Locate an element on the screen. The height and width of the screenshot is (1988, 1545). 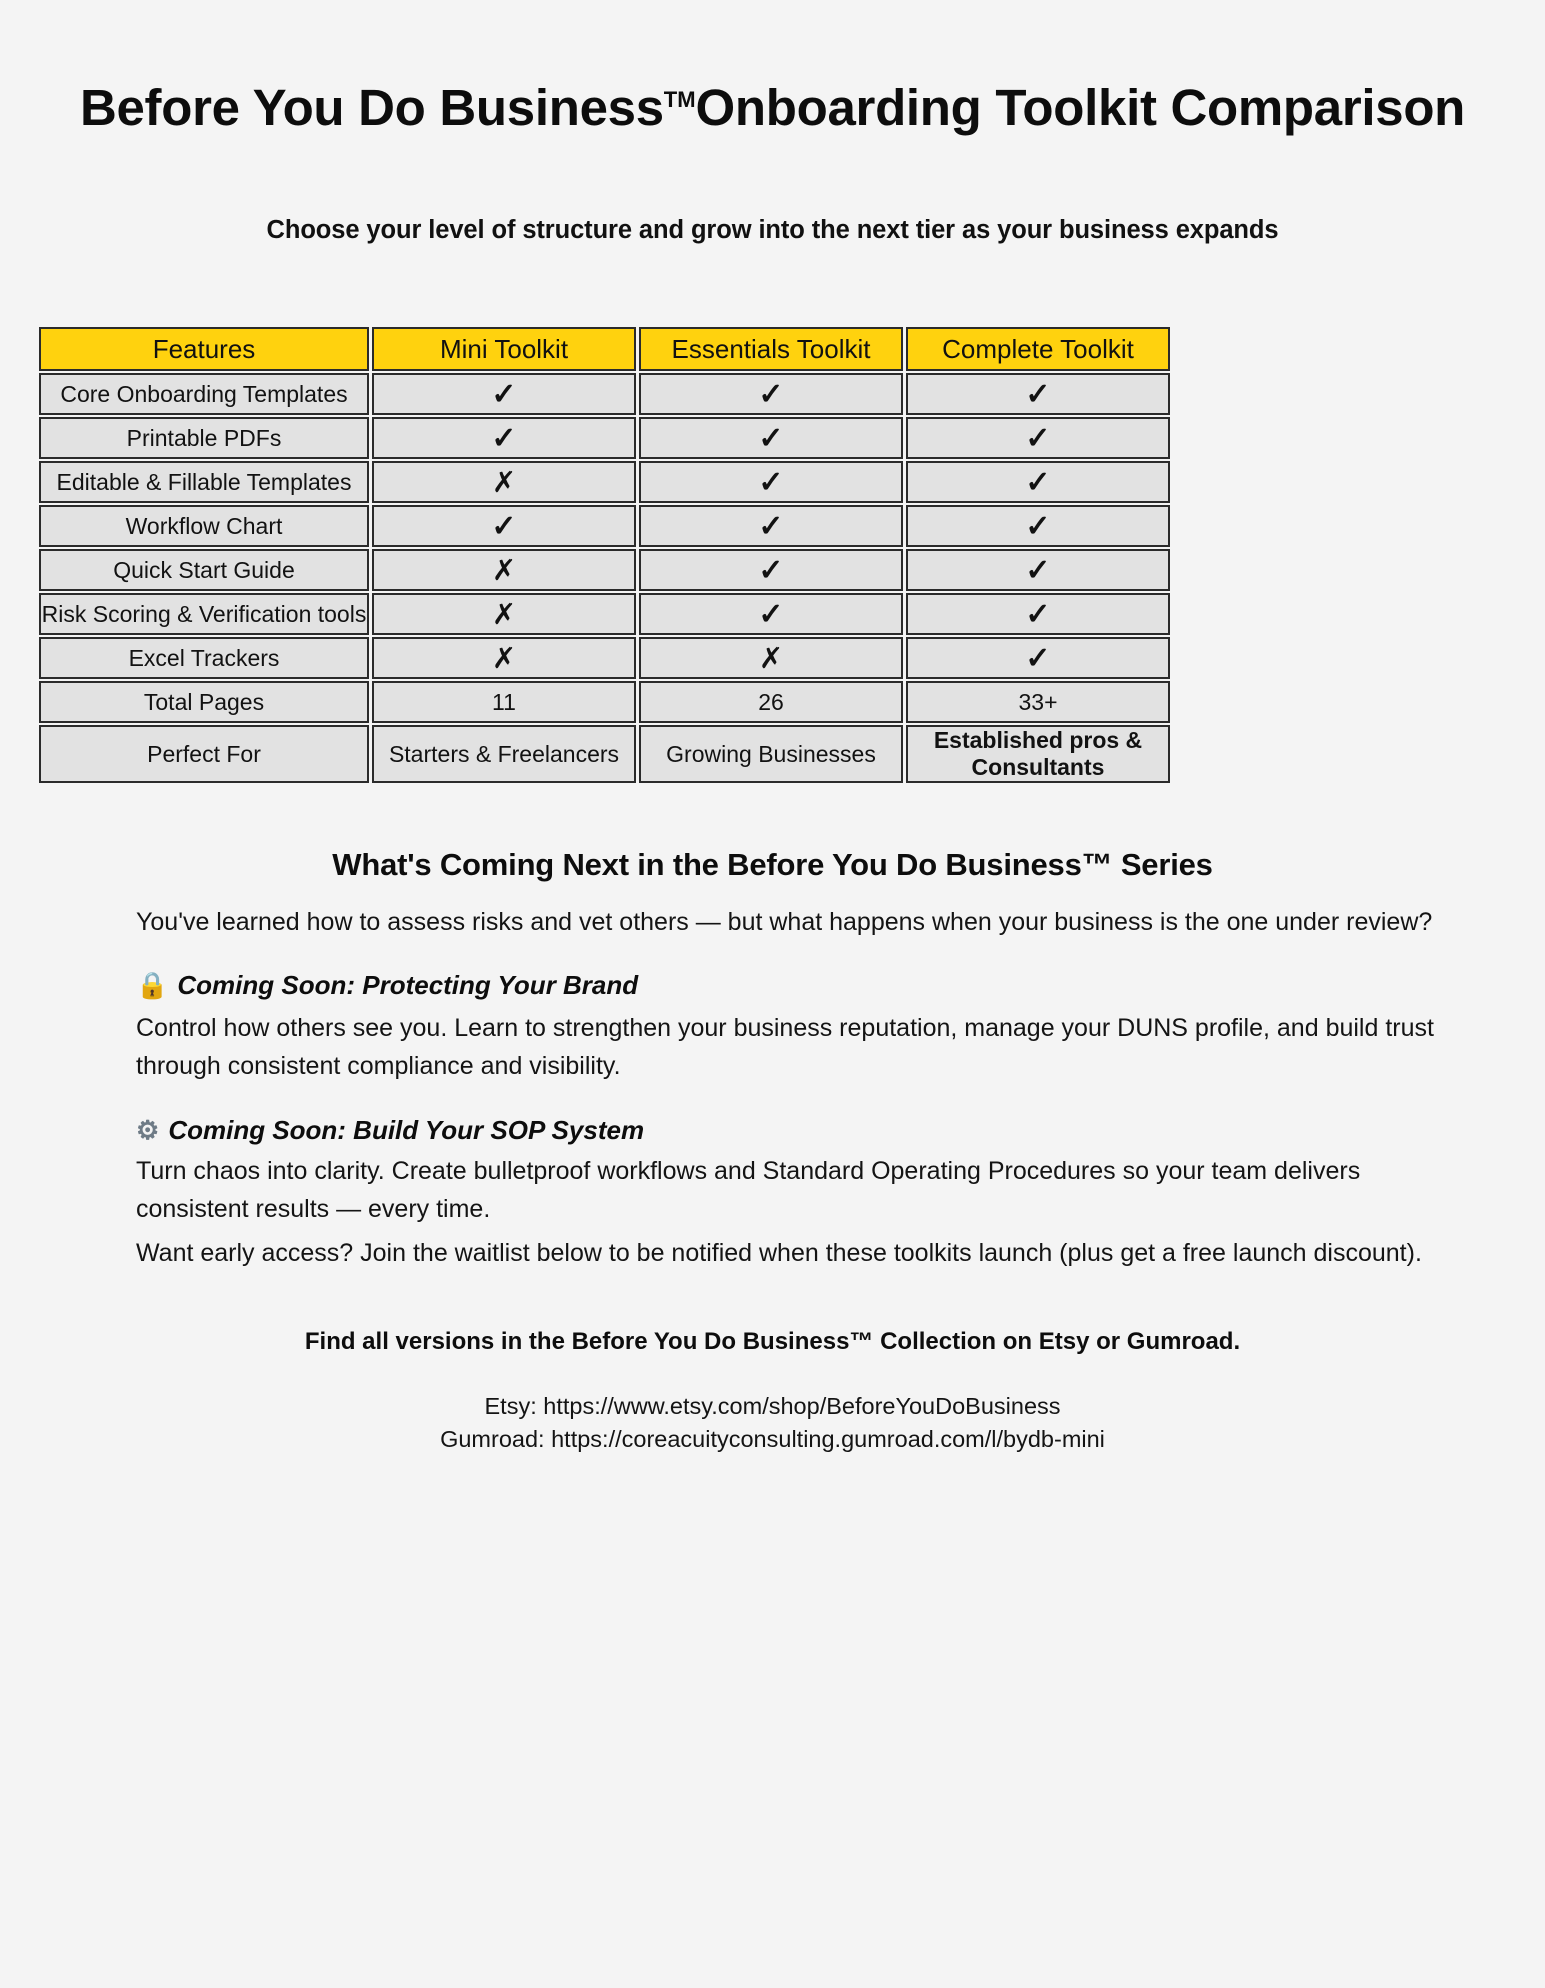
feature-label: Excel Trackers is located at coordinates (204, 658).